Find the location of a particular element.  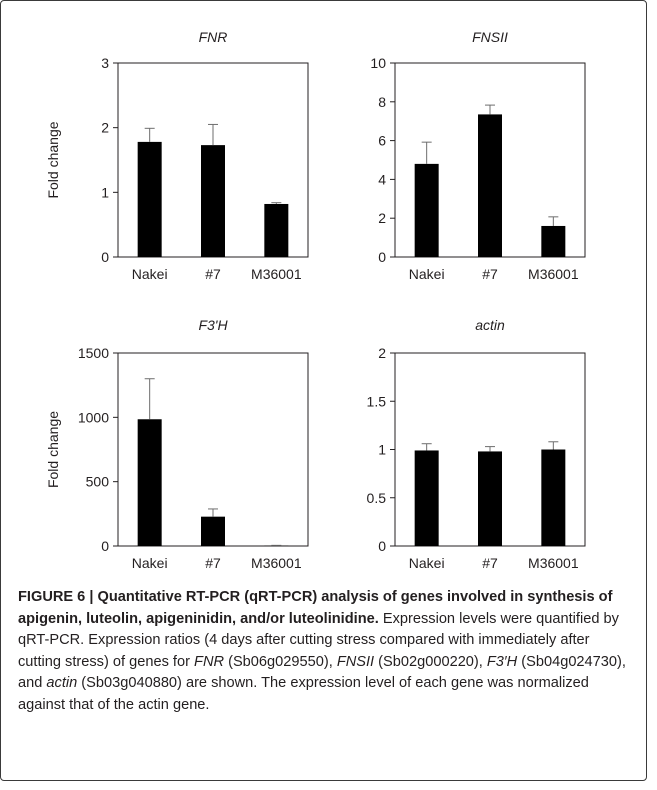

caption-gene-fnr: FNR is located at coordinates (209, 661).